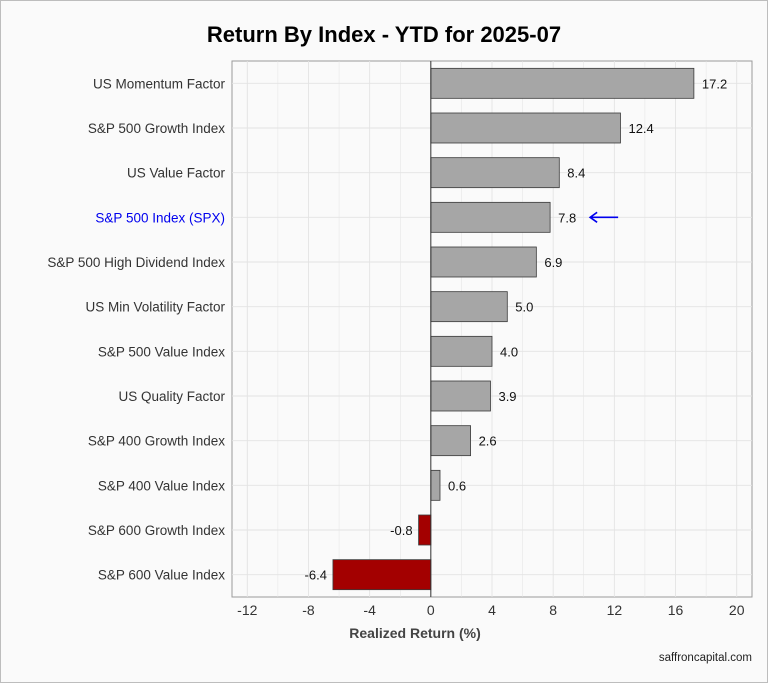 The width and height of the screenshot is (768, 683). Describe the element at coordinates (384, 34) in the screenshot. I see `chart-title: Return By Index - YTD for 2025-07` at that location.